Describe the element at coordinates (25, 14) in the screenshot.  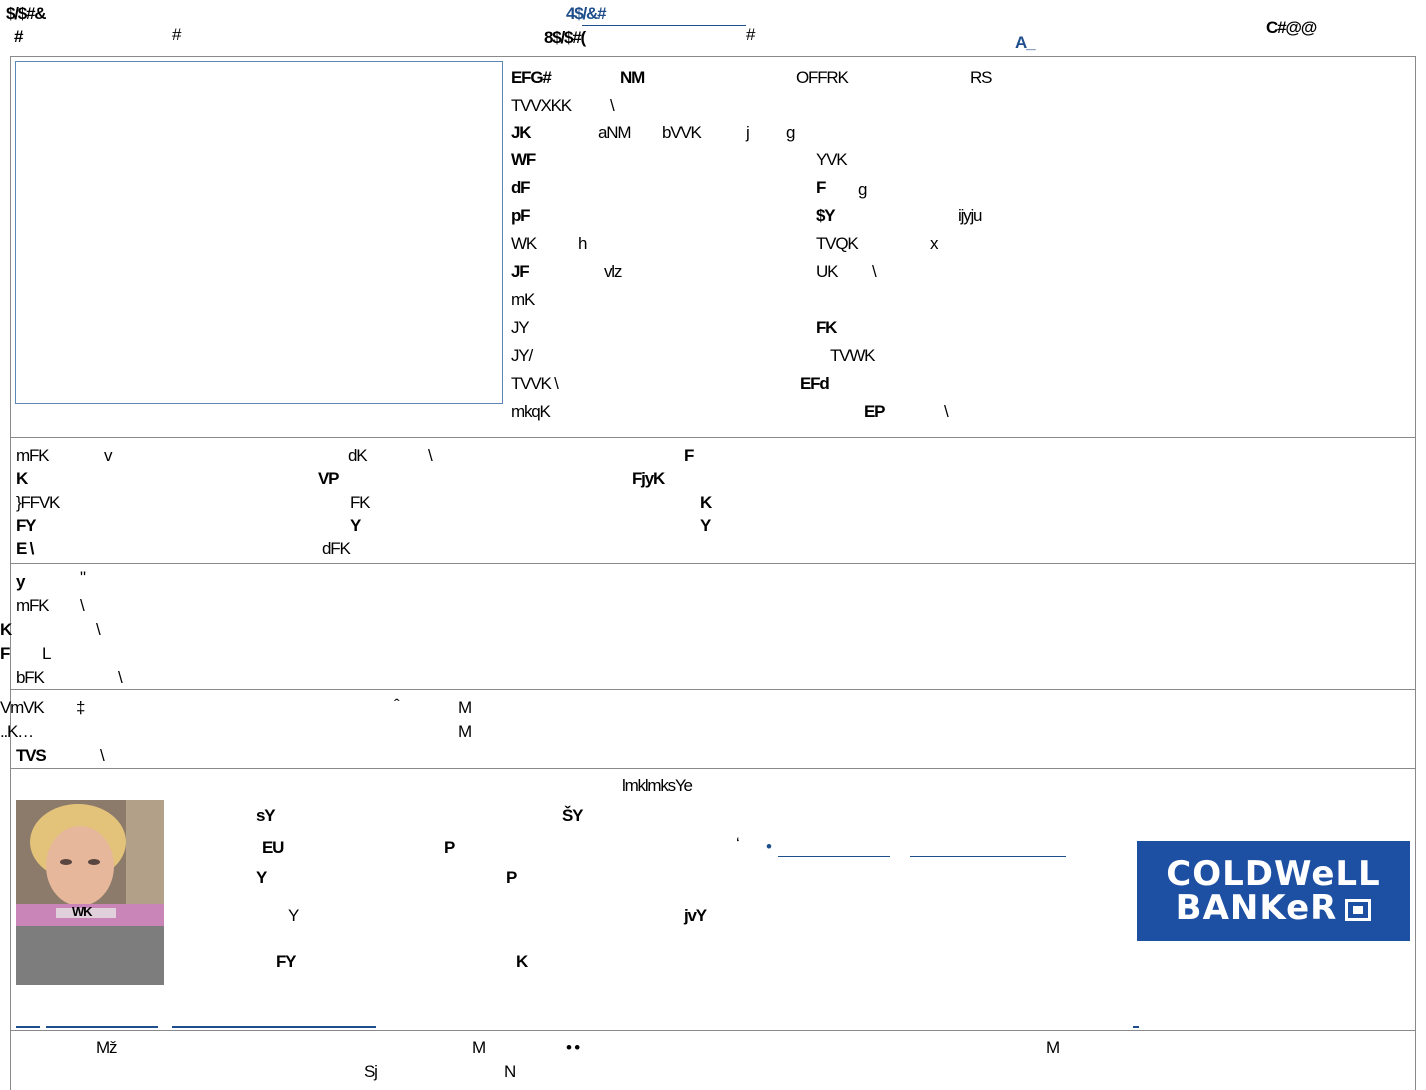
I see `header-code: $/$#&` at that location.